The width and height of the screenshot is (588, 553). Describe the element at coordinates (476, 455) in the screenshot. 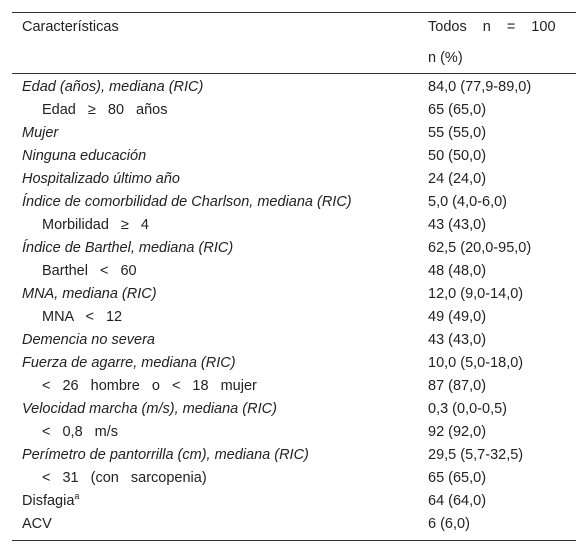

I see `row-value: 29,5 (5,7-32,5)` at that location.